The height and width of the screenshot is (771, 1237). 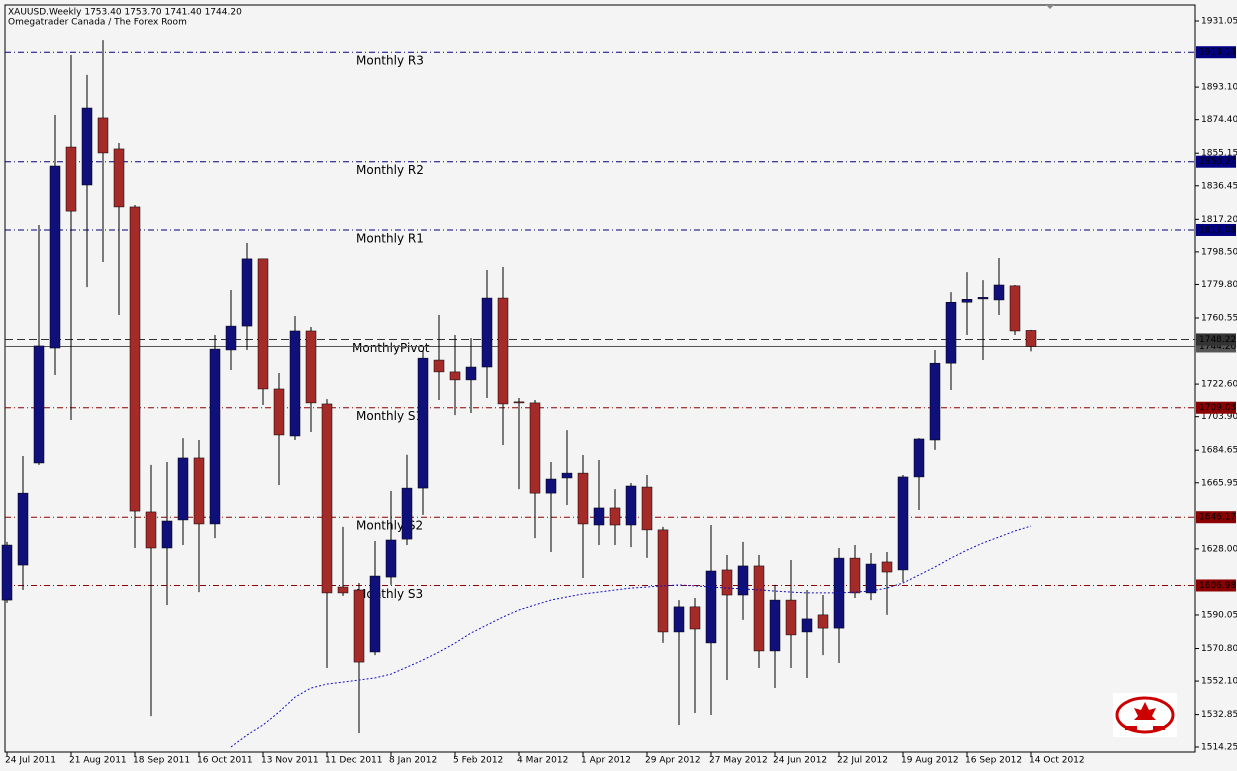 What do you see at coordinates (1217, 347) in the screenshot?
I see `price-label: 1744.20` at bounding box center [1217, 347].